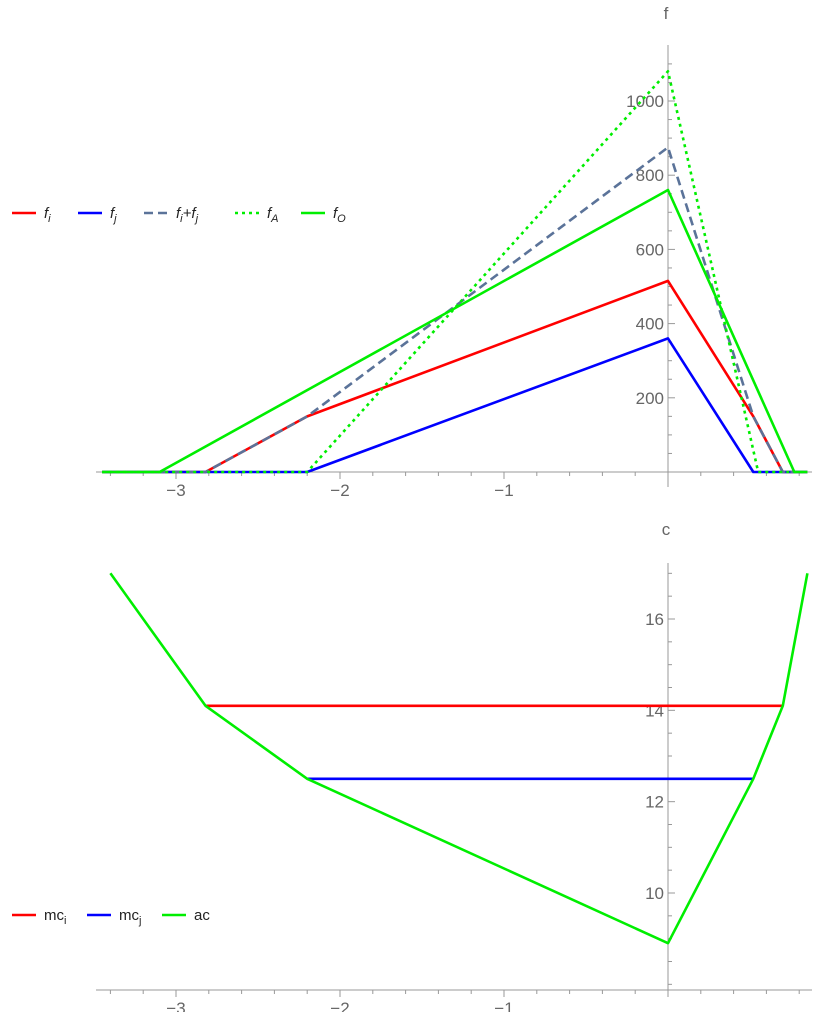 This screenshot has height=1012, width=839. What do you see at coordinates (650, 175) in the screenshot?
I see `y-tick-label: 800` at bounding box center [650, 175].